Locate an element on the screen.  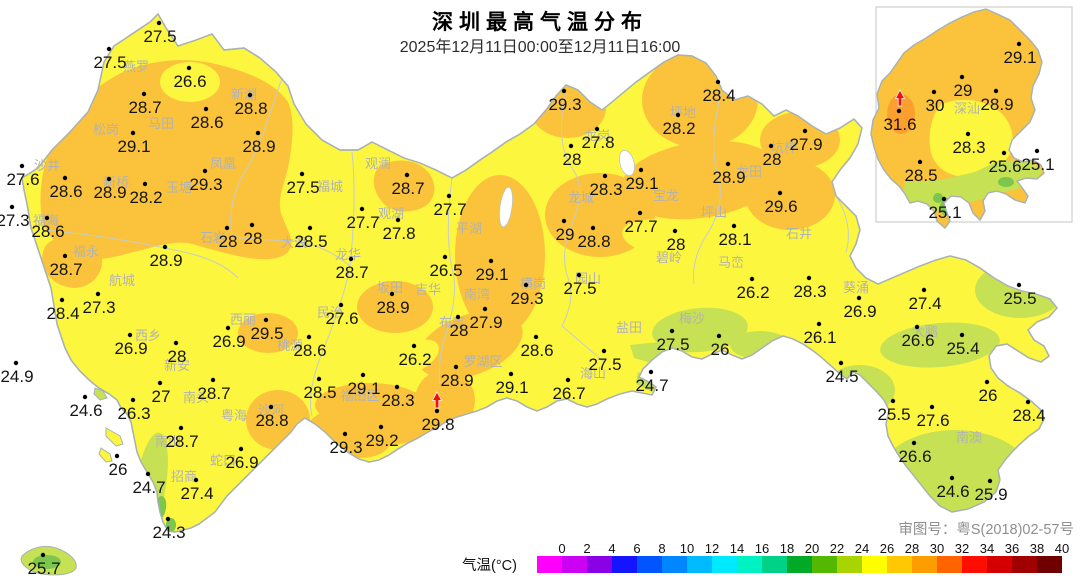
legend-tick-label: 30 is located at coordinates (937, 548).